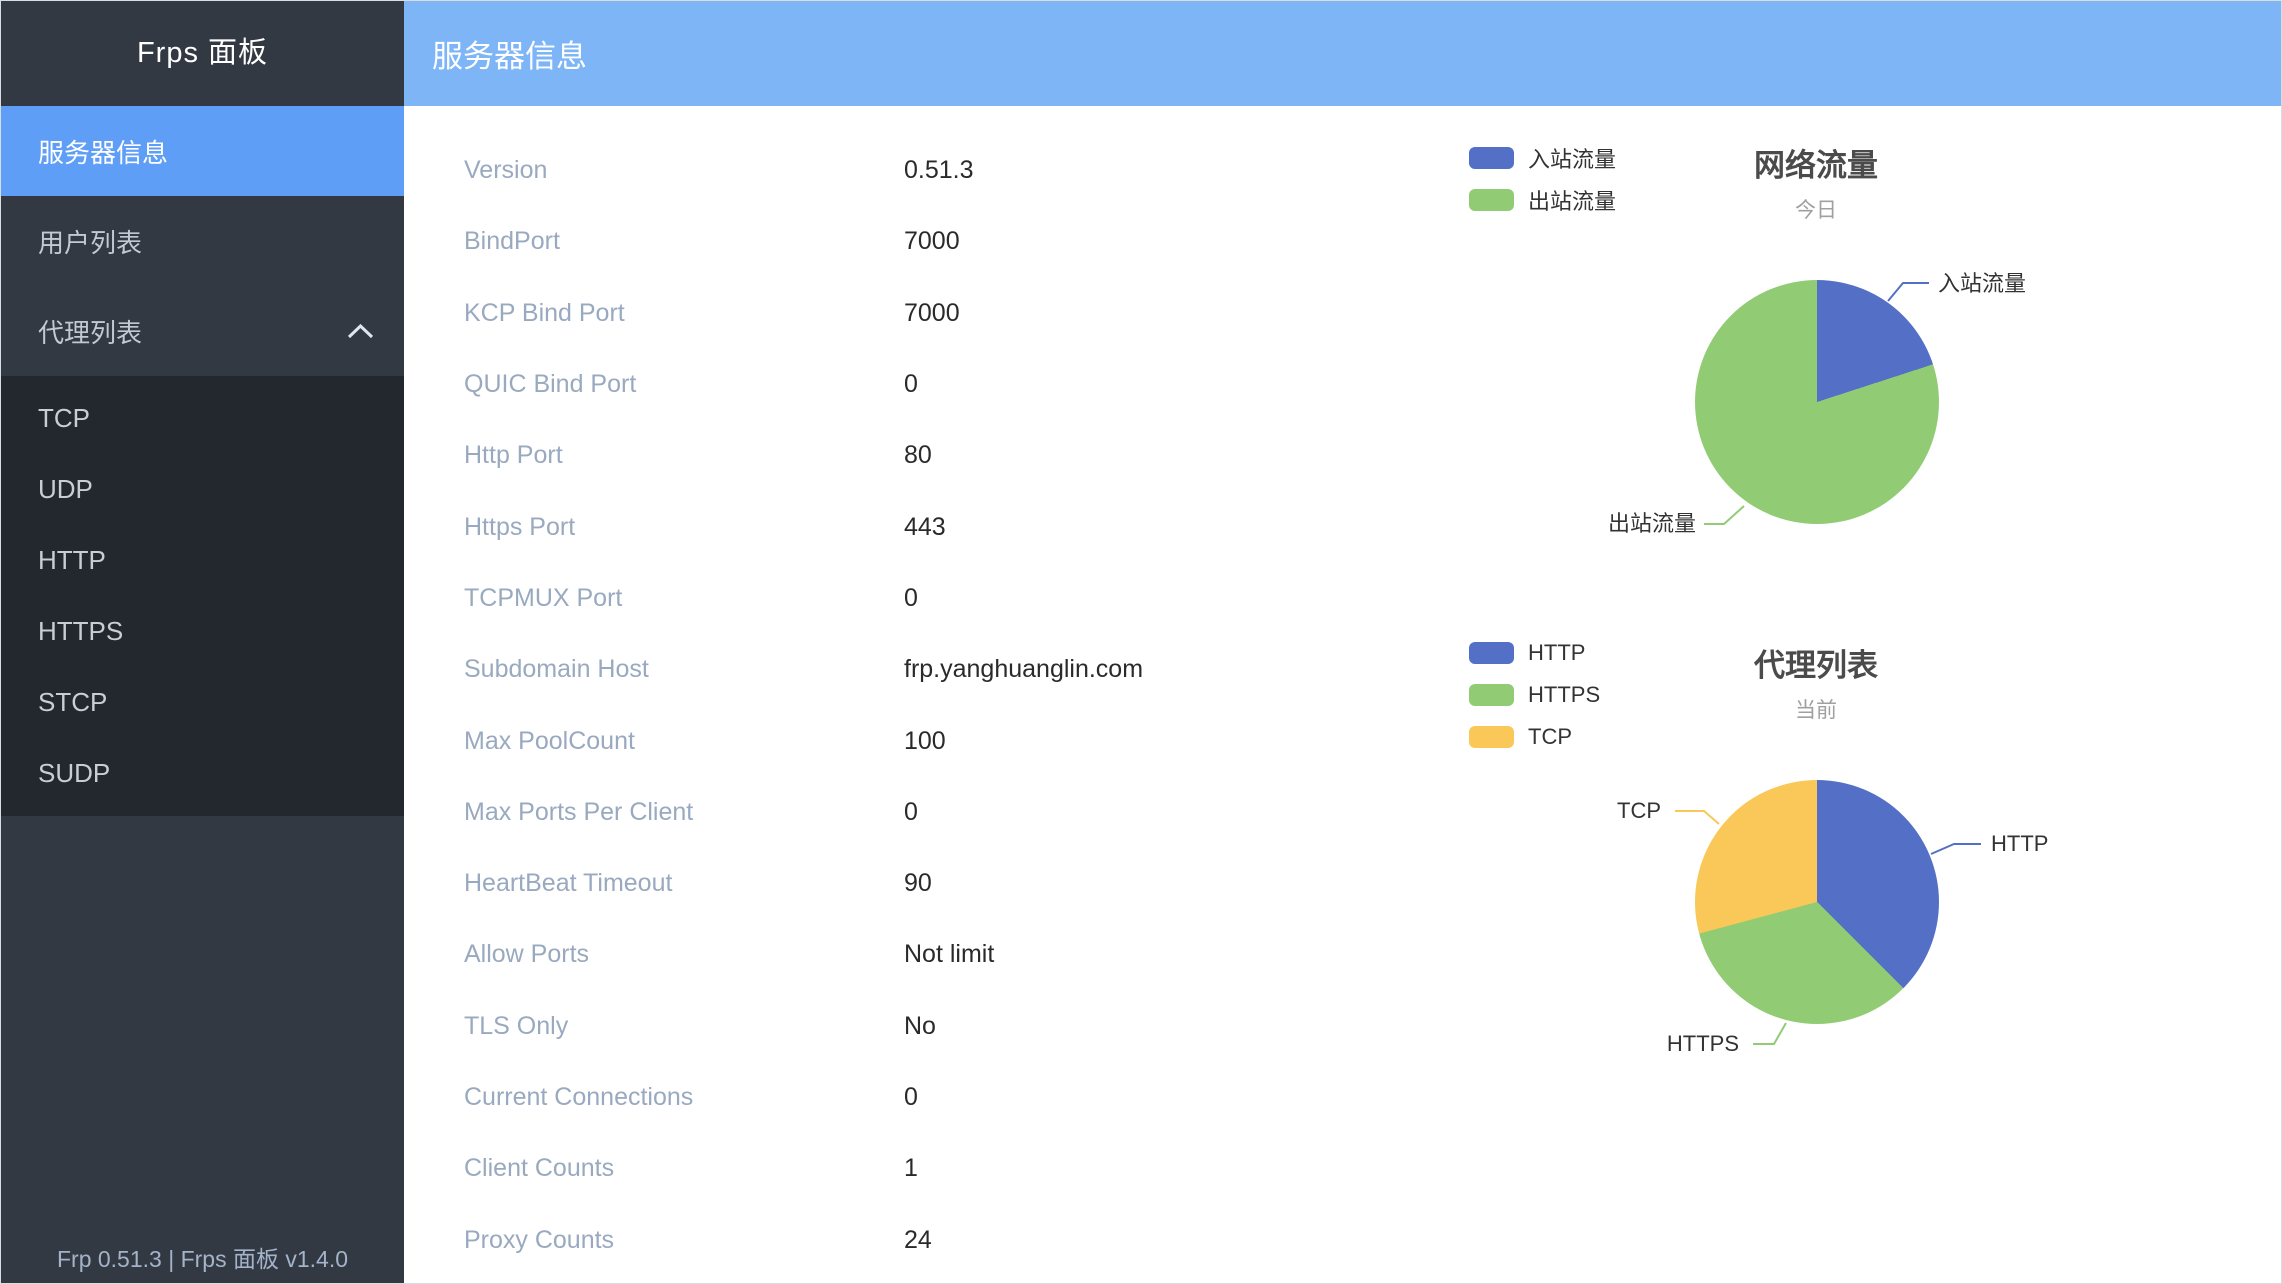  What do you see at coordinates (65, 489) in the screenshot?
I see `sidebar-subitem-udp: UDP` at bounding box center [65, 489].